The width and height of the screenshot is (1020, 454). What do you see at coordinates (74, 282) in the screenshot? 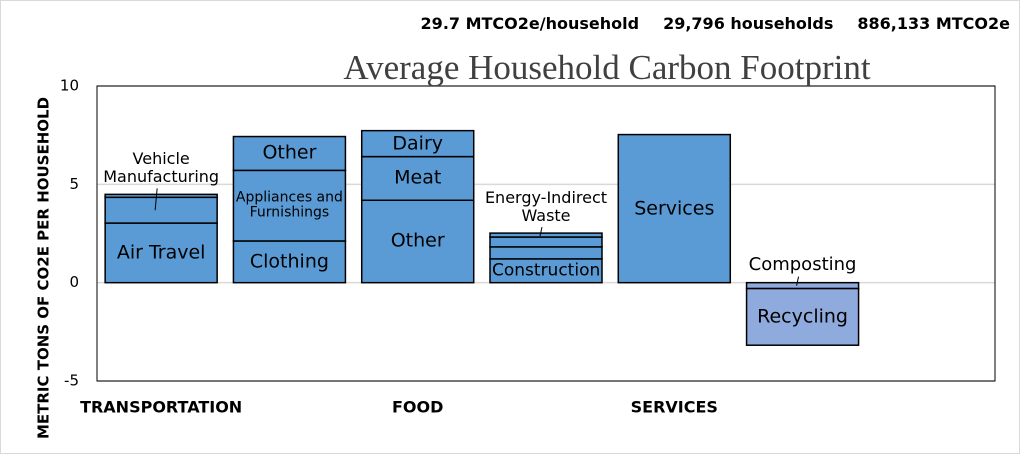
I see `y-tick-label: 0` at bounding box center [74, 282].